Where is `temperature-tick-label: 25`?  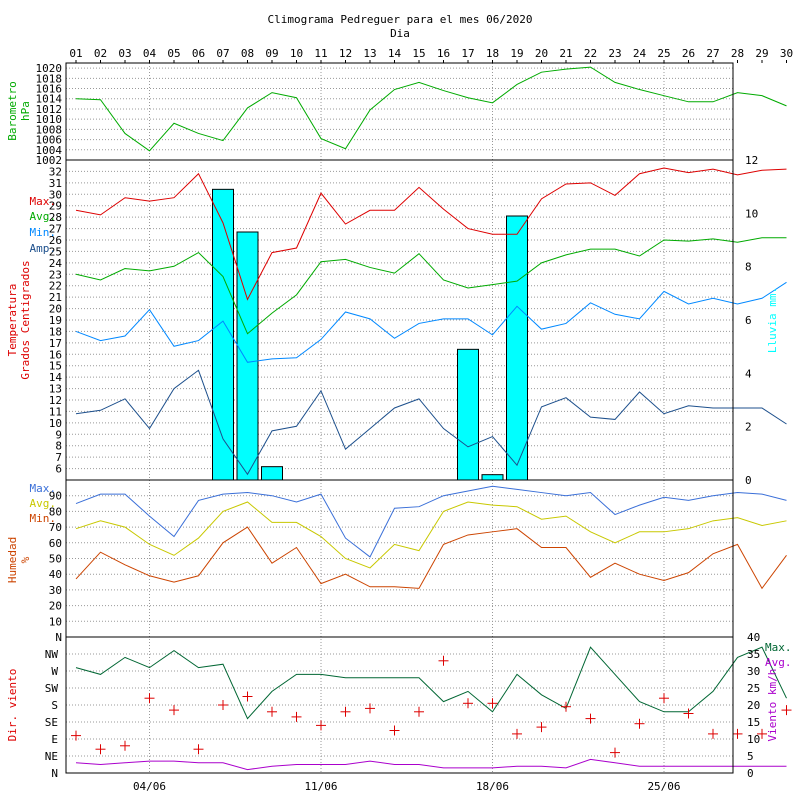
temperature-tick-label: 25 is located at coordinates (55, 251).